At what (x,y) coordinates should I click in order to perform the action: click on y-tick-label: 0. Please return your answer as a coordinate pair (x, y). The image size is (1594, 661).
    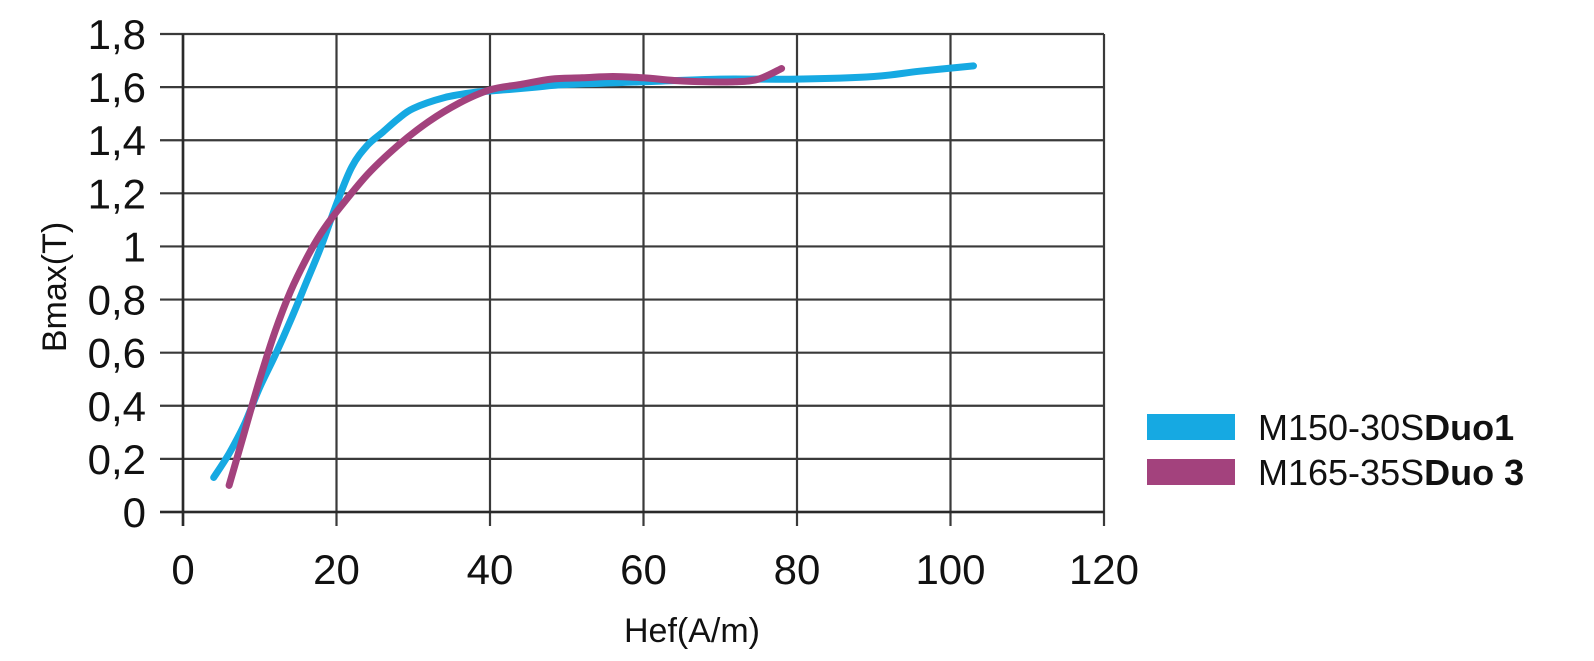
    Looking at the image, I should click on (134, 512).